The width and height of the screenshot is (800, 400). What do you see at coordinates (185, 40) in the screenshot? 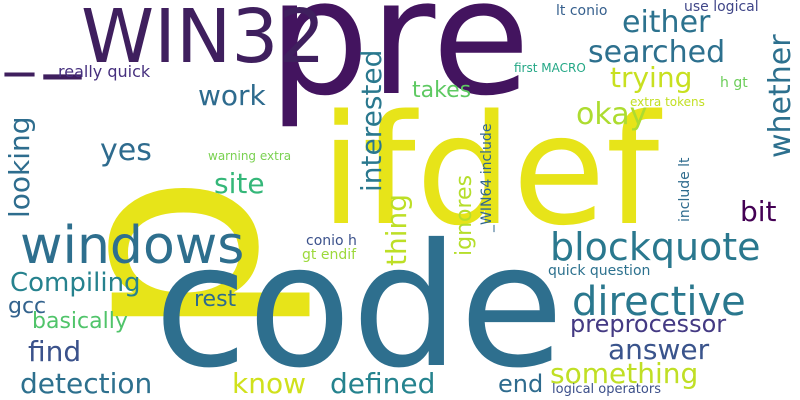
I see `word-win32: _WIN32` at bounding box center [185, 40].